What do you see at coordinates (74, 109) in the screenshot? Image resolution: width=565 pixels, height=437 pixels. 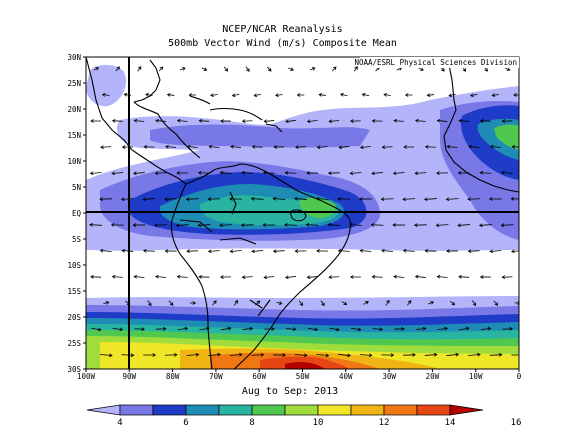 I see `lat-label: 20N` at bounding box center [74, 109].